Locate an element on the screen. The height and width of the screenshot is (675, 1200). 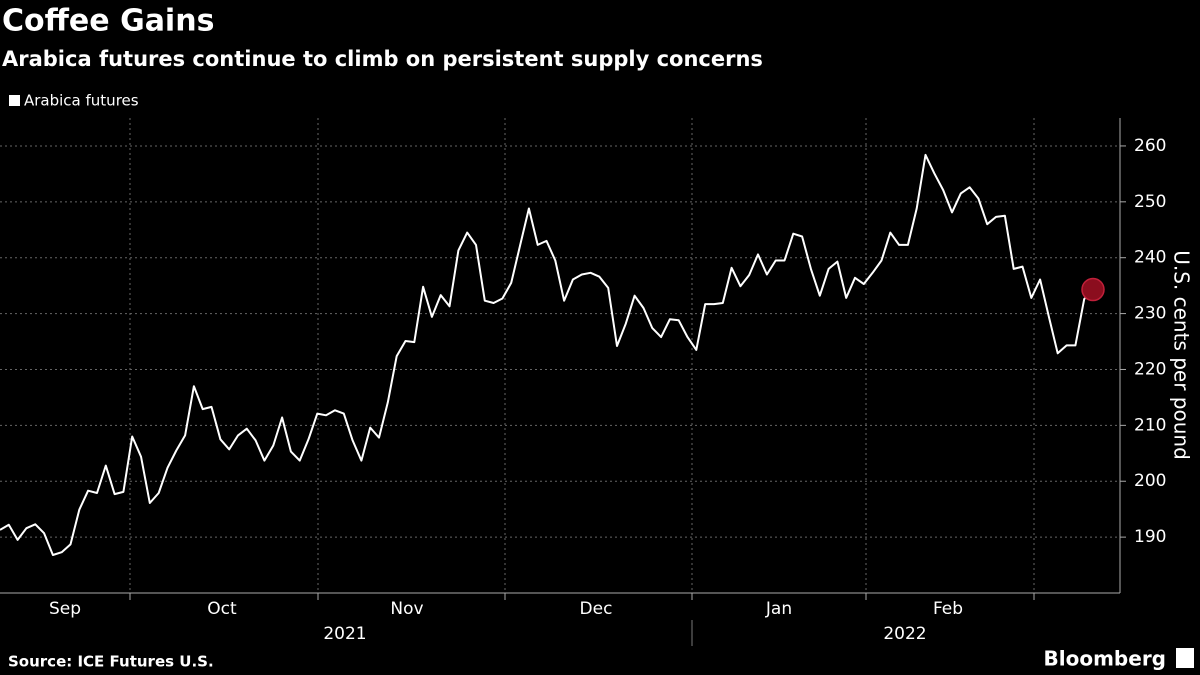
legend-label: Arabica futures is located at coordinates (81, 101).